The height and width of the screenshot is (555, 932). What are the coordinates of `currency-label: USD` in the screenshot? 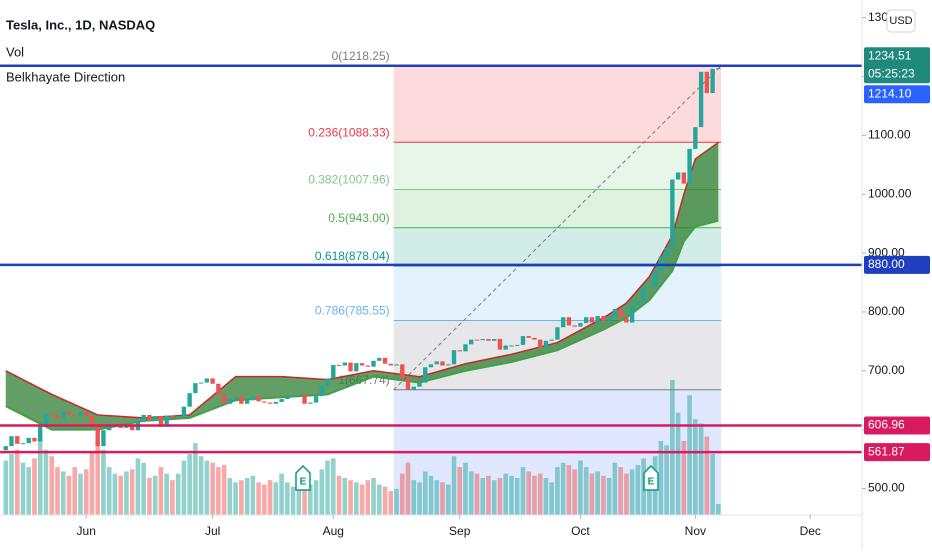 It's located at (900, 21).